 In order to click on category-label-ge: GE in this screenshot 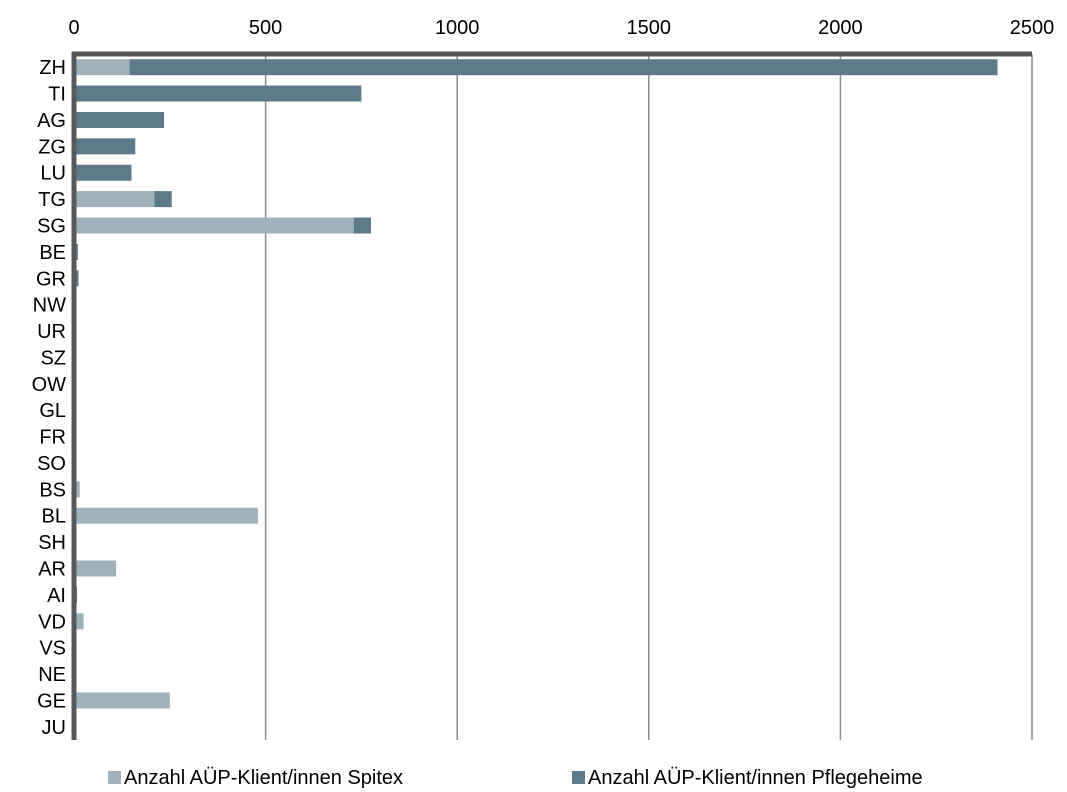, I will do `click(51, 701)`.